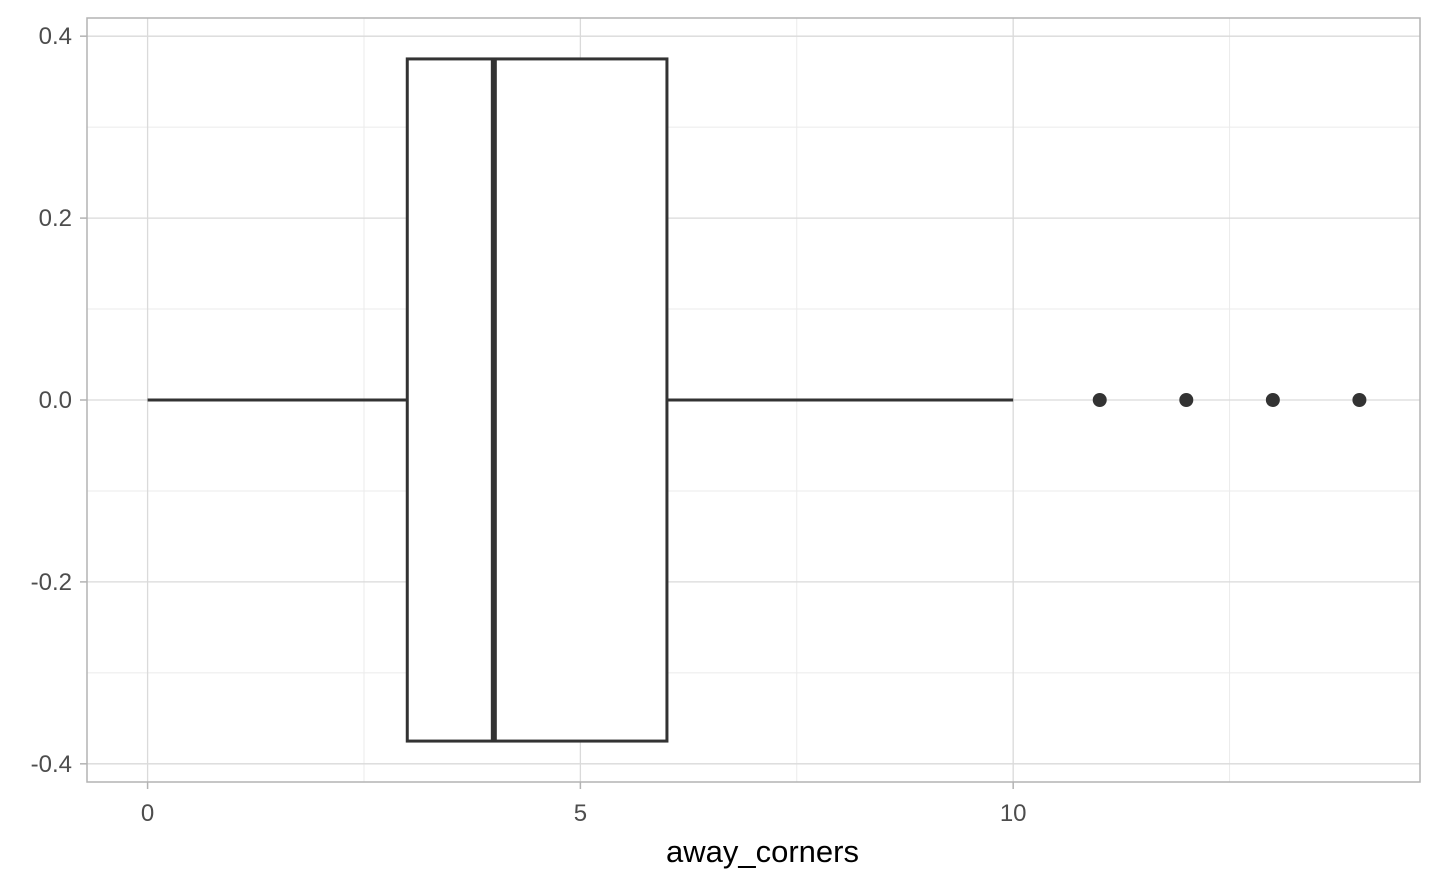 The height and width of the screenshot is (889, 1440). I want to click on x-axis-tick-labels: 0 5 10, so click(584, 813).